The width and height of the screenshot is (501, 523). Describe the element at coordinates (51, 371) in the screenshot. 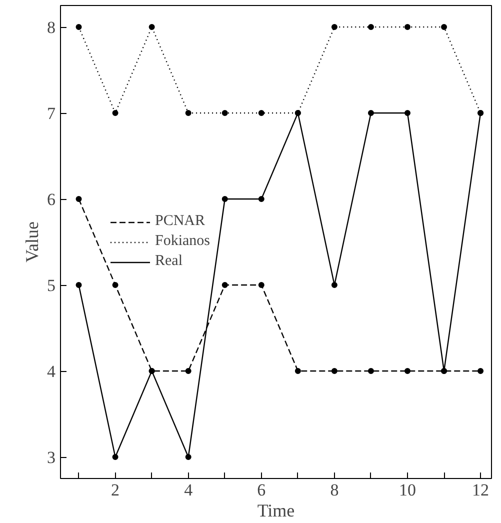

I see `y-tick-label: 4` at that location.